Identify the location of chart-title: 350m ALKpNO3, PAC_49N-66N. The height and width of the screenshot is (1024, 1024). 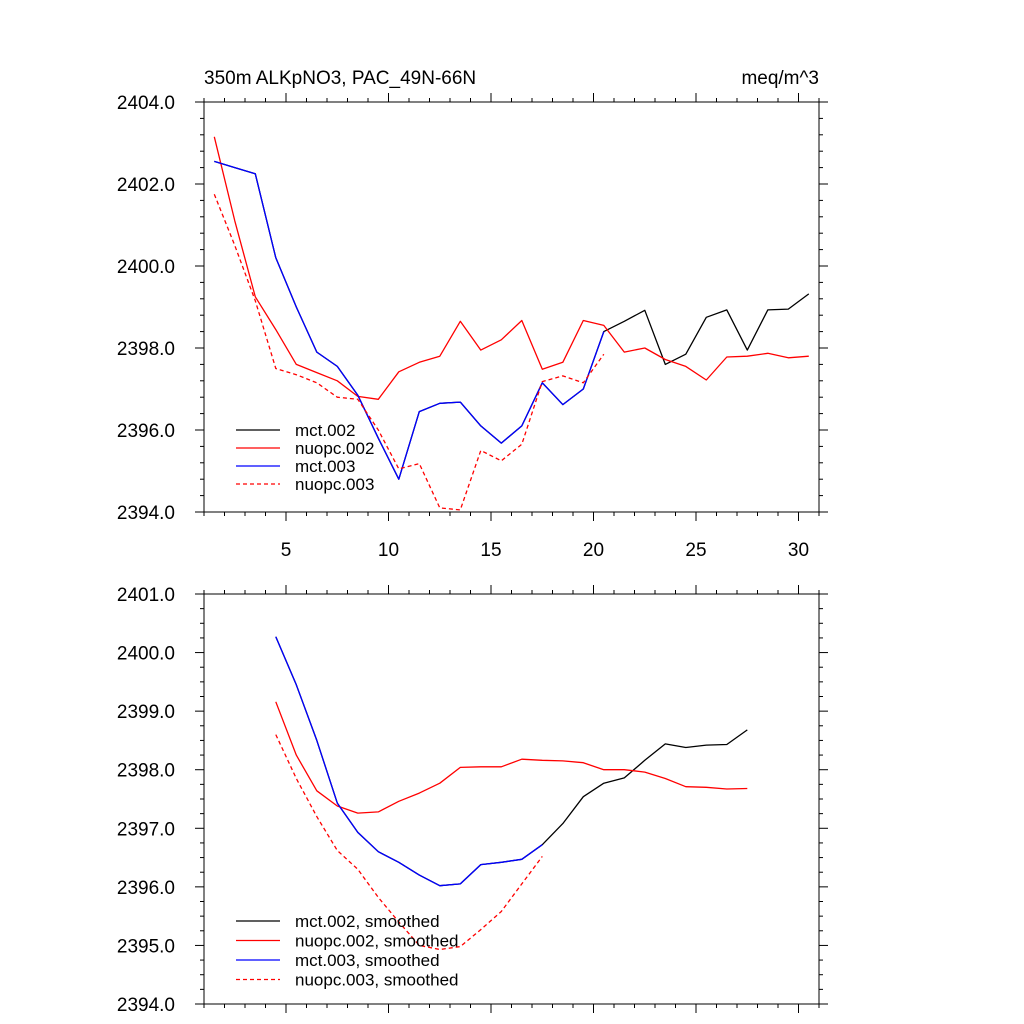
(340, 78).